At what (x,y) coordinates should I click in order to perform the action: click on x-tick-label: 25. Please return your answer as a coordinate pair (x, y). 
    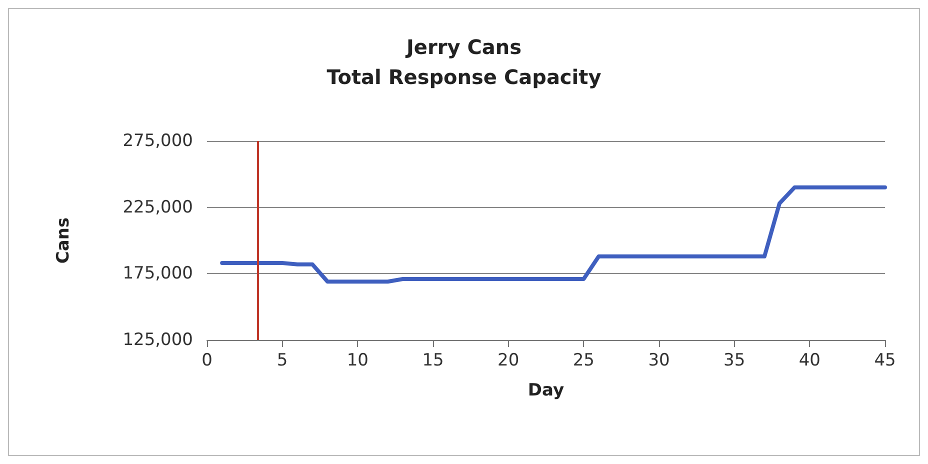
    Looking at the image, I should click on (583, 360).